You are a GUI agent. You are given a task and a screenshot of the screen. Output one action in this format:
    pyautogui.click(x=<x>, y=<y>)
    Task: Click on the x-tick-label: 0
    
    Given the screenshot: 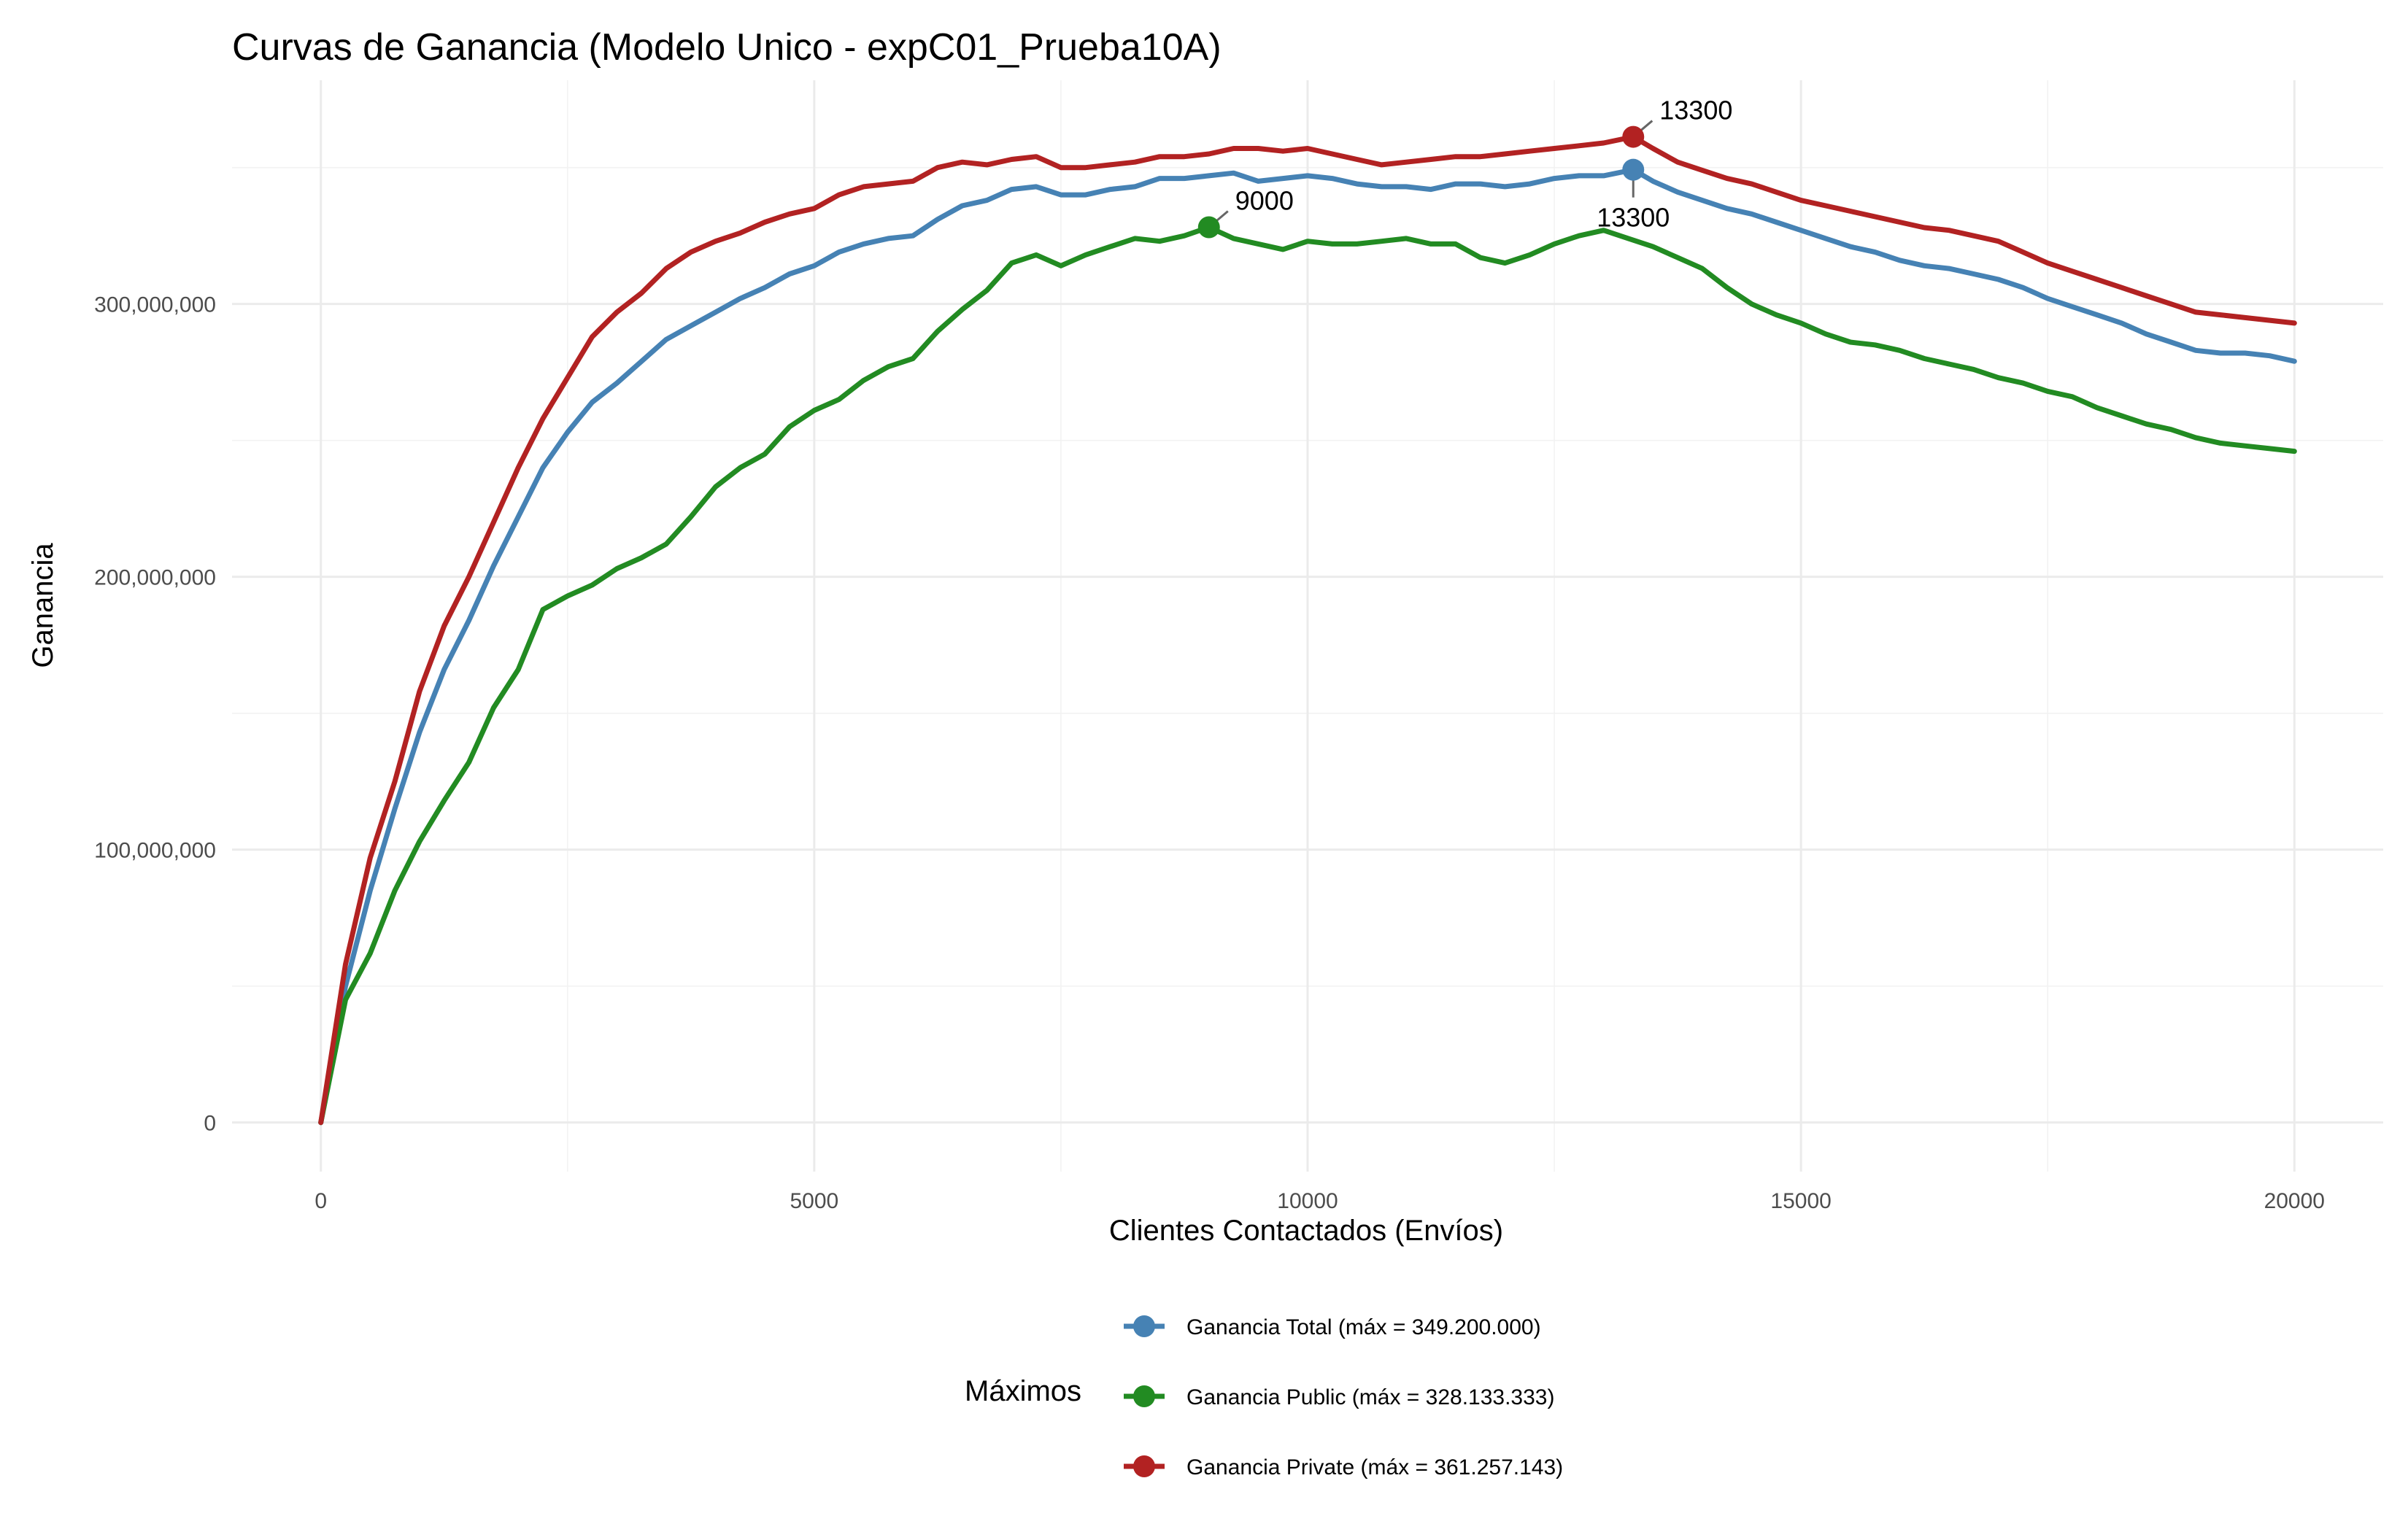 What is the action you would take?
    pyautogui.click(x=320, y=1201)
    